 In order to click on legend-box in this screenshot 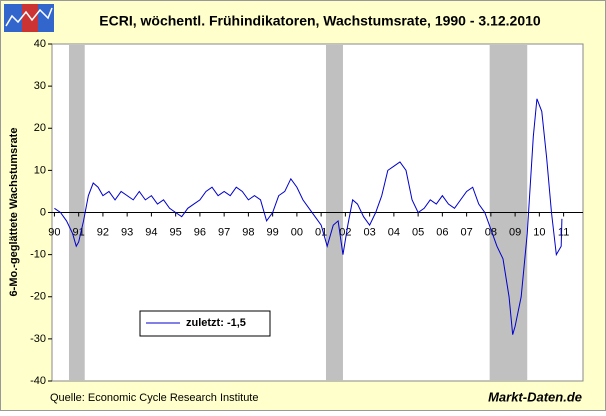, I will do `click(205, 323)`.